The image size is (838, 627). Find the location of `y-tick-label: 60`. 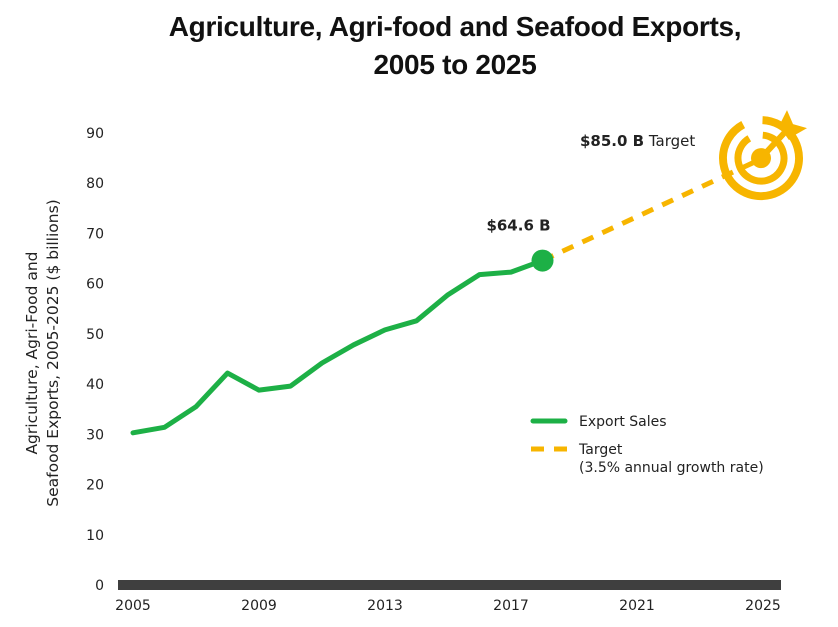

y-tick-label: 60 is located at coordinates (95, 285).